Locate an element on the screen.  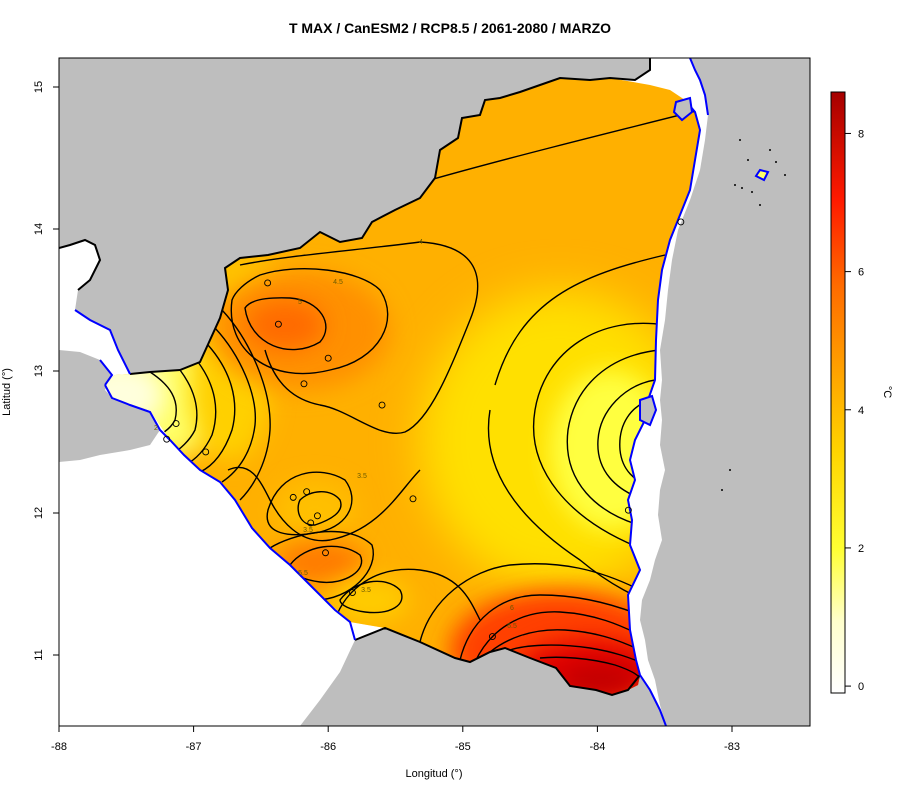
x-tick-label: -87 is located at coordinates (194, 747).